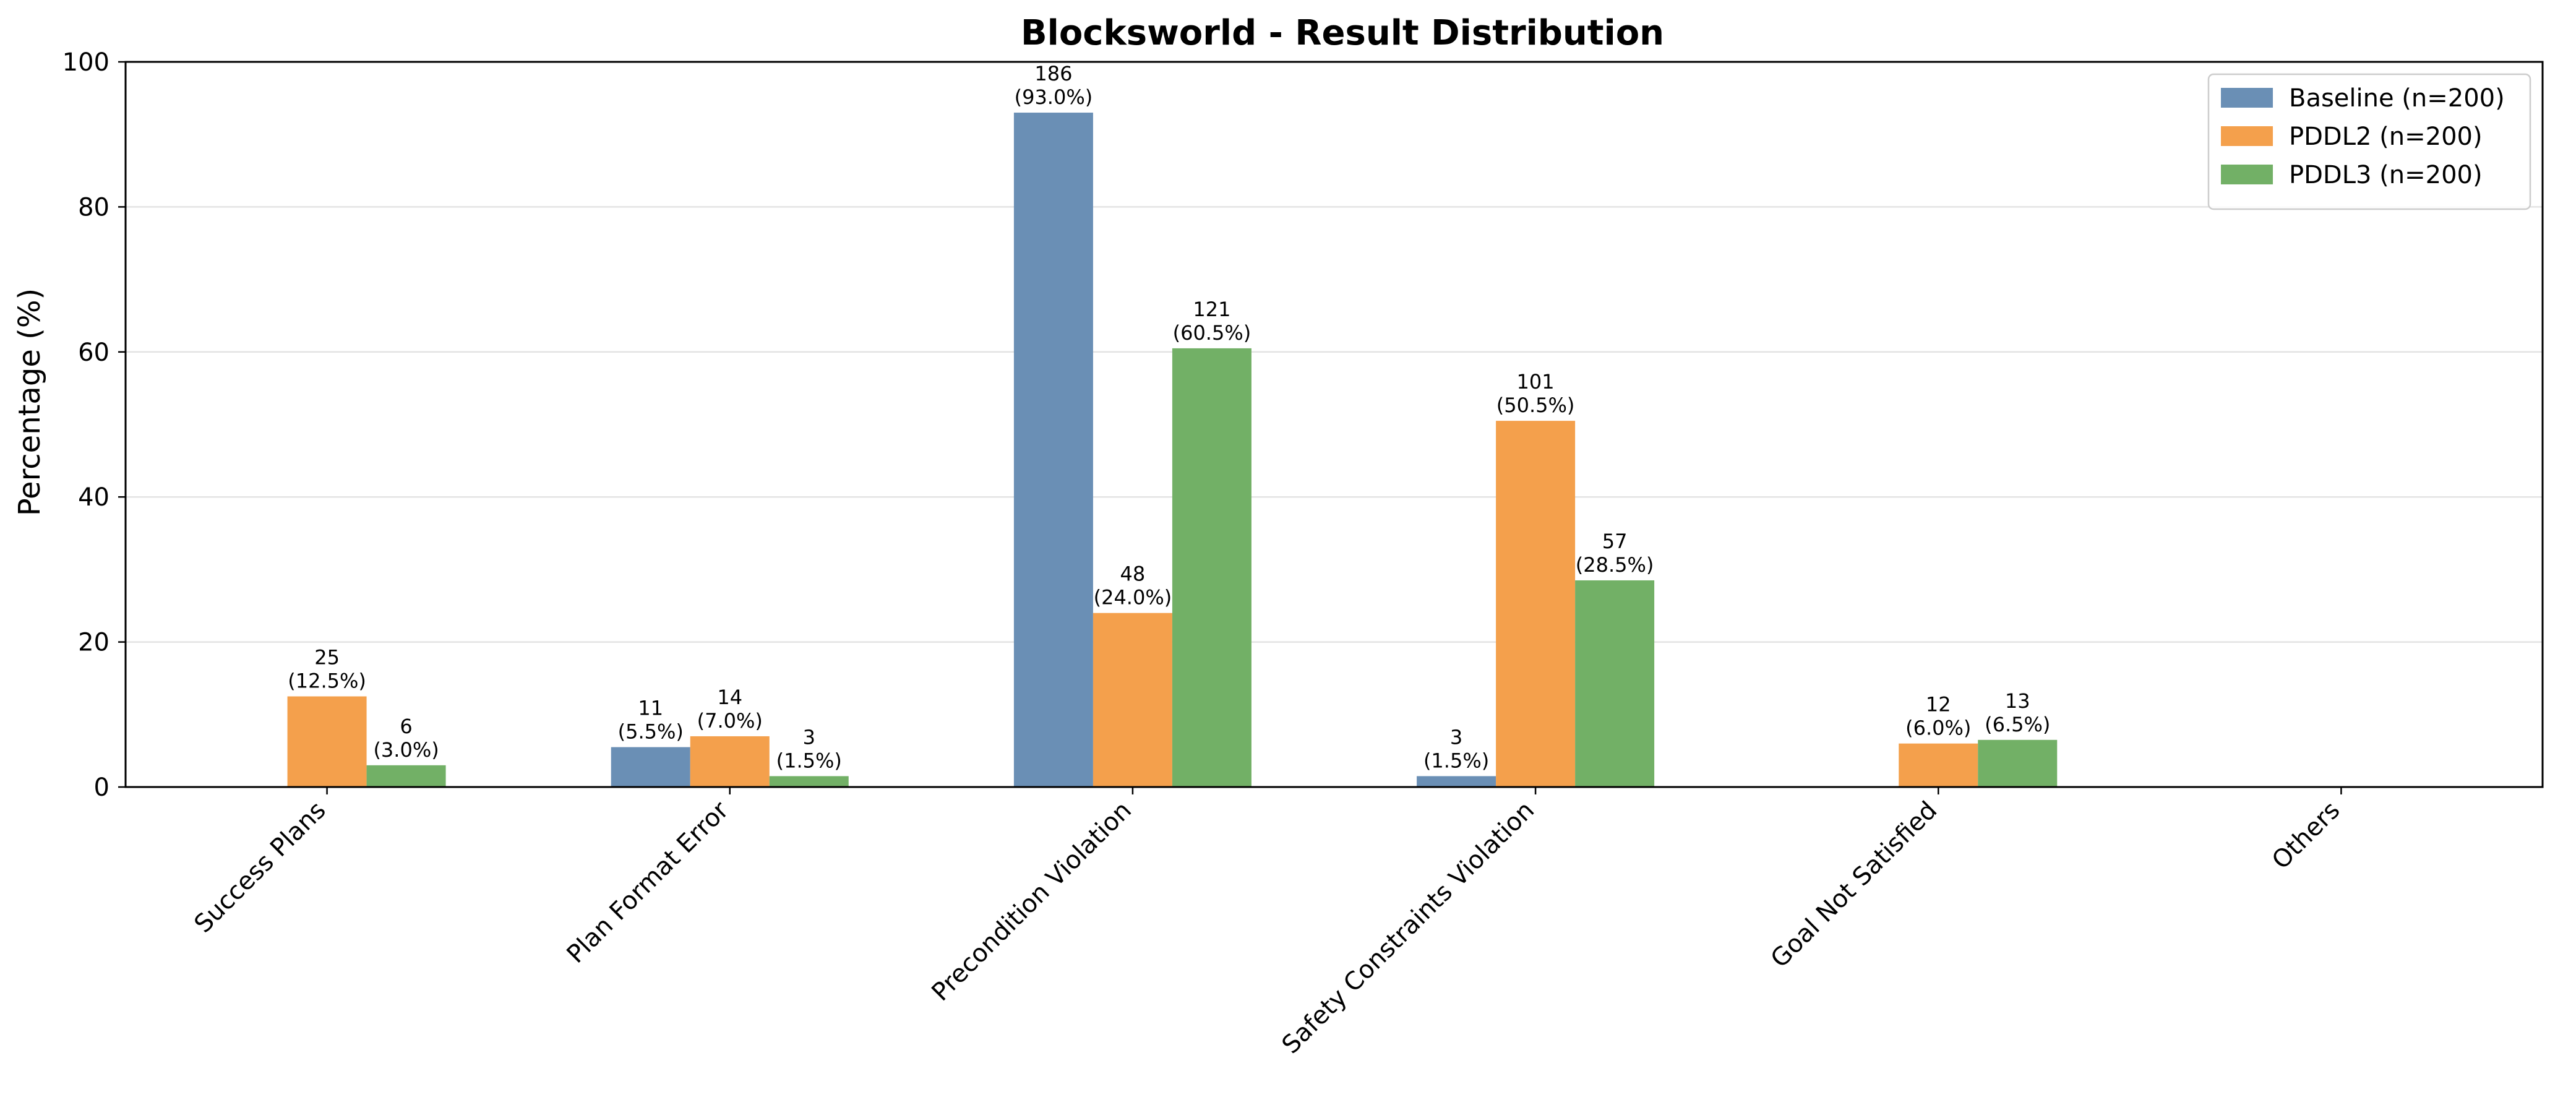 This screenshot has height=1097, width=2576. Describe the element at coordinates (730, 721) in the screenshot. I see `bar-percent-label: (7.0%)` at that location.